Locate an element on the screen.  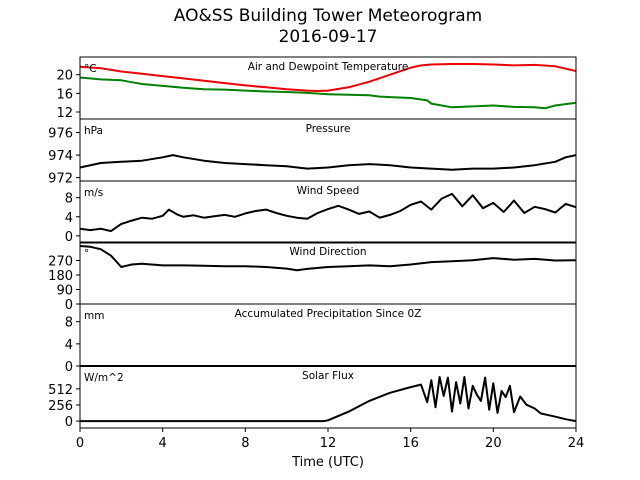
y-tick-label: 12 is located at coordinates (64, 113).